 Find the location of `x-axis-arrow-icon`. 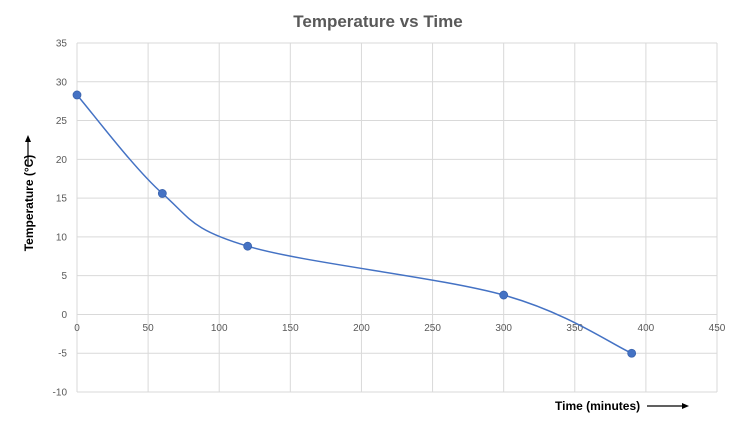

x-axis-arrow-icon is located at coordinates (668, 406).